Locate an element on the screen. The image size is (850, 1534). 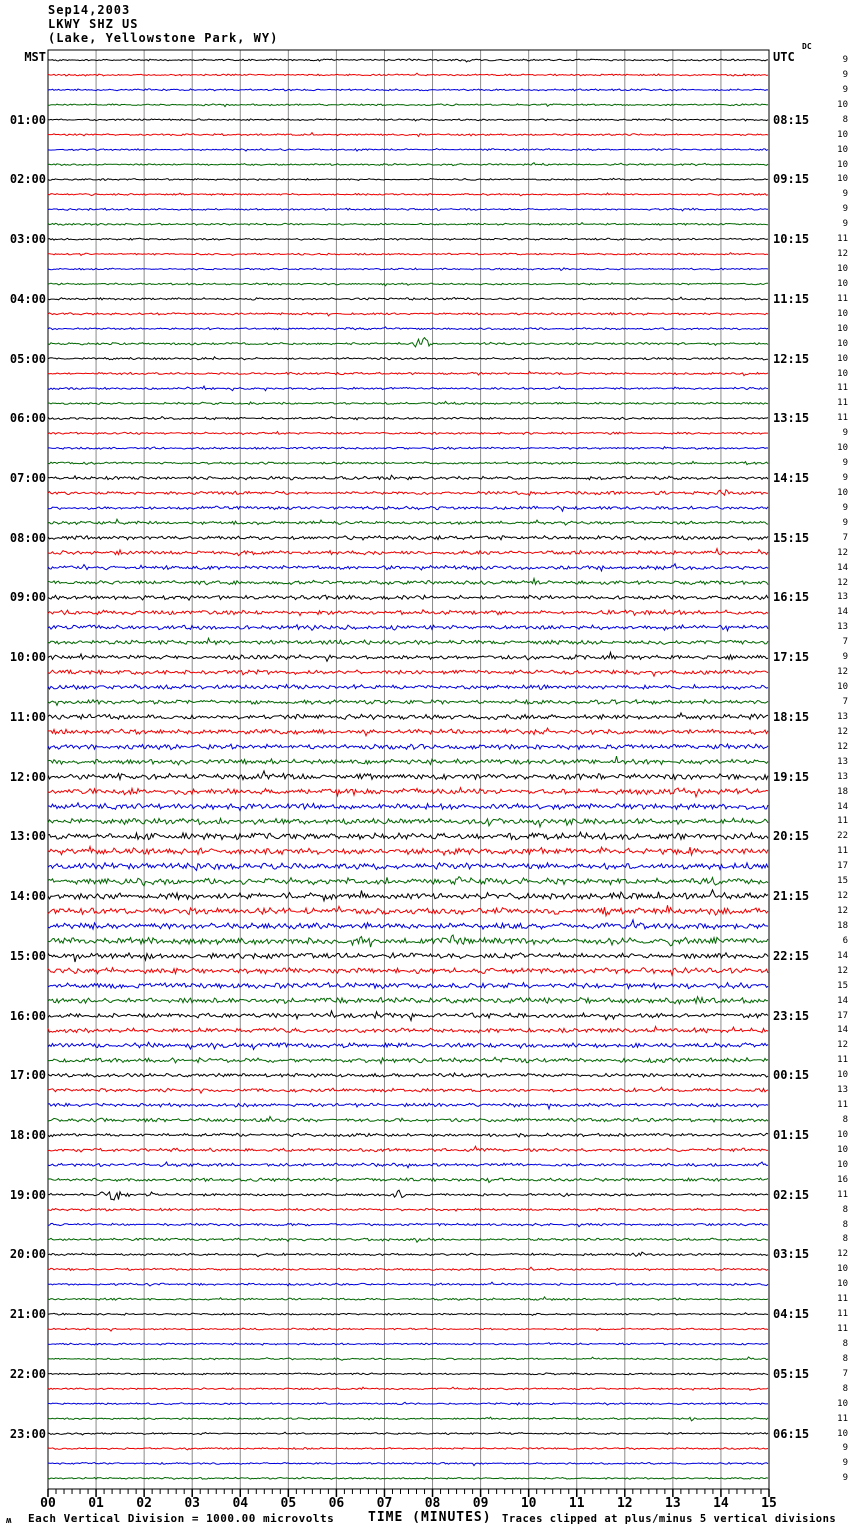
dc-header: DC is located at coordinates (807, 46).